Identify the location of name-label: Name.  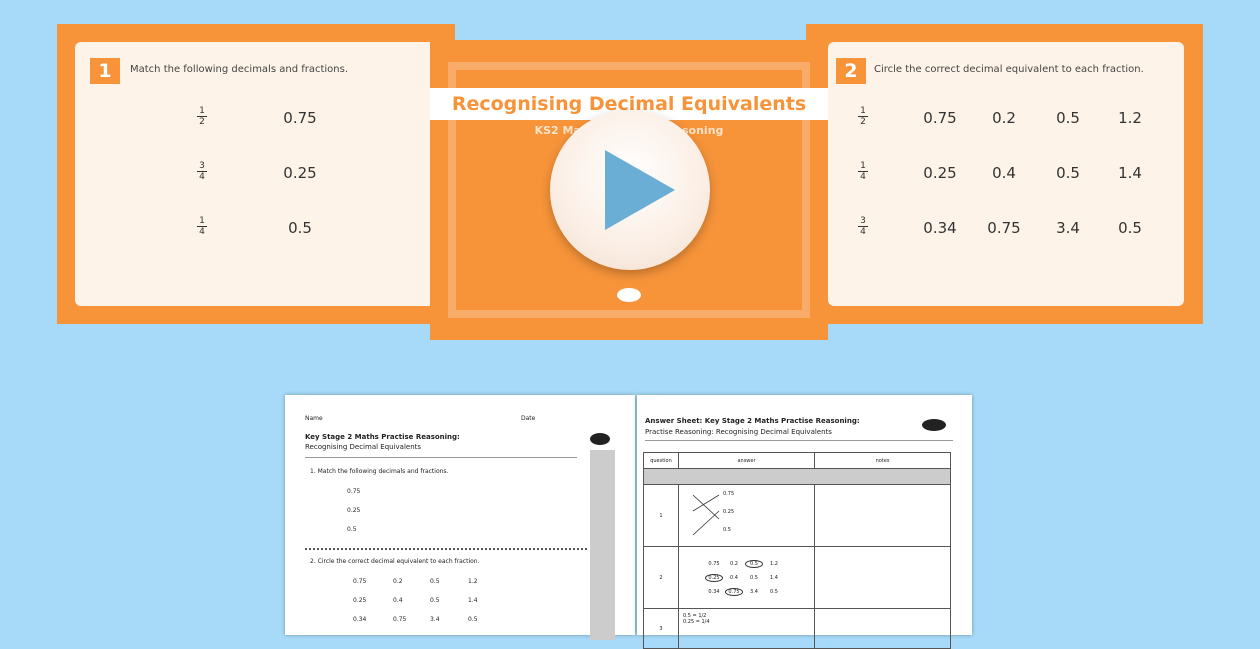
(314, 418).